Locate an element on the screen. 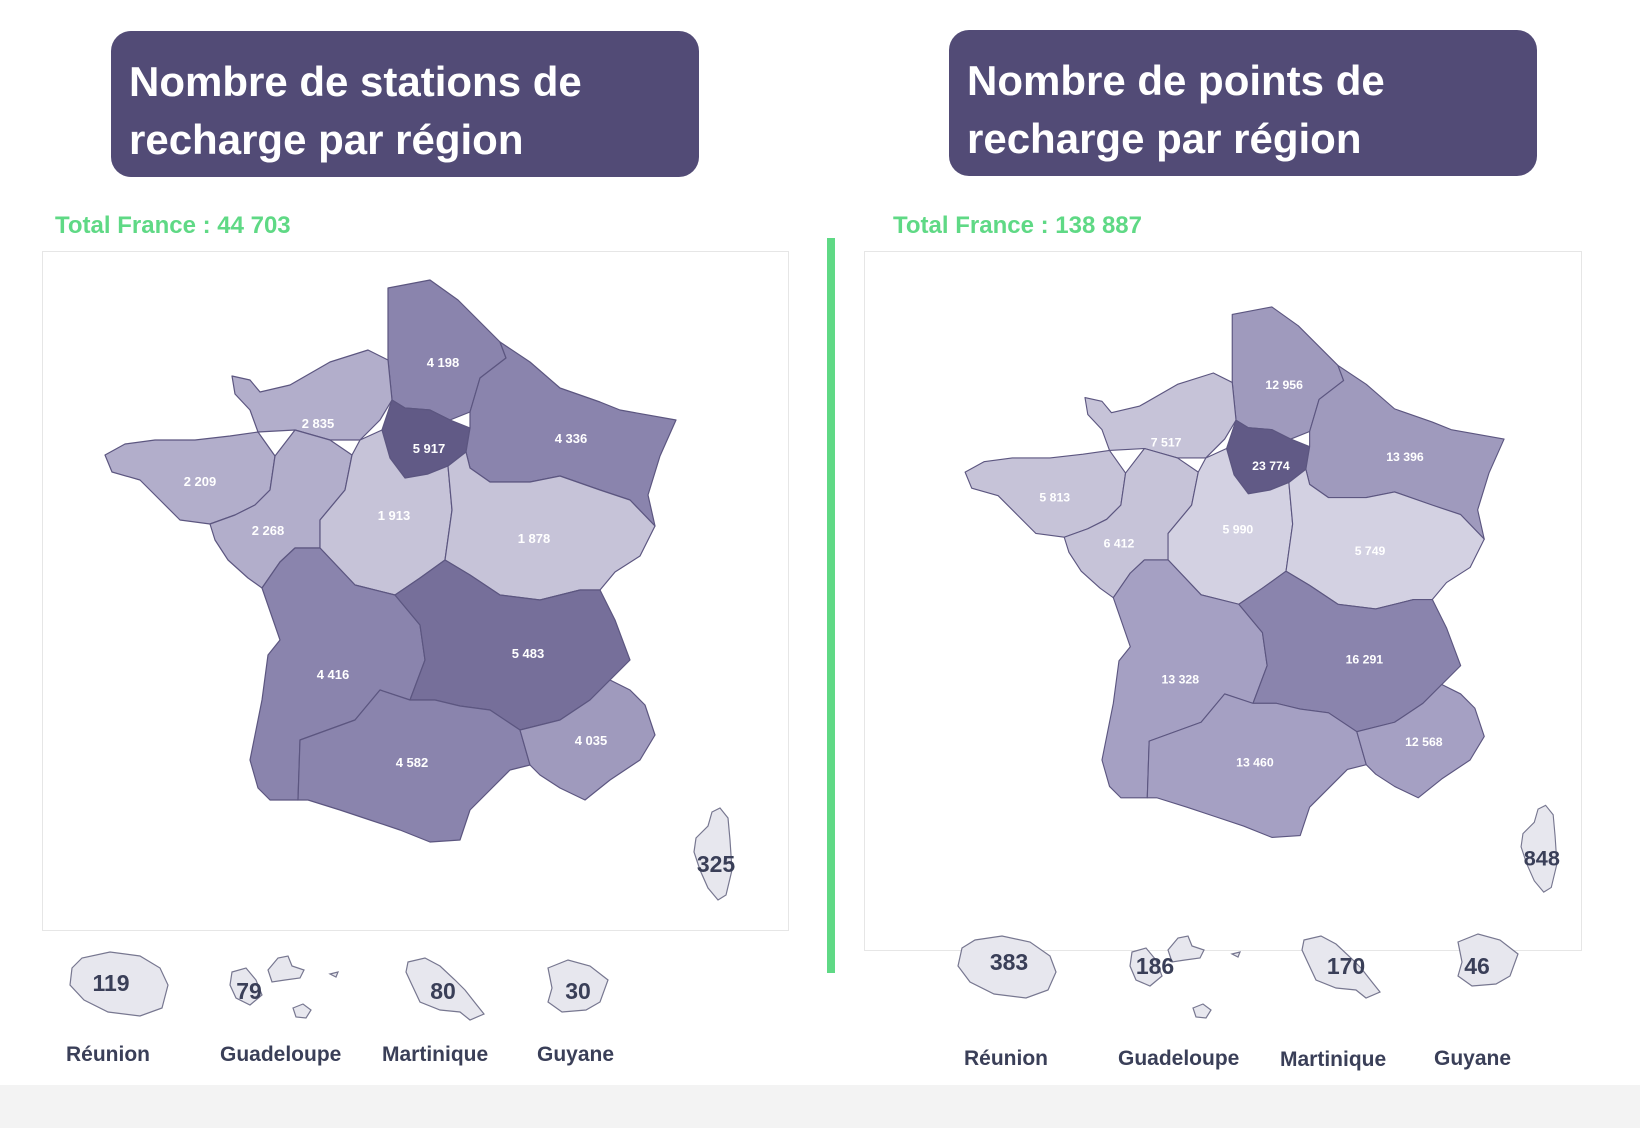  label-centre-val-de-loire: 5 990 is located at coordinates (1238, 529).